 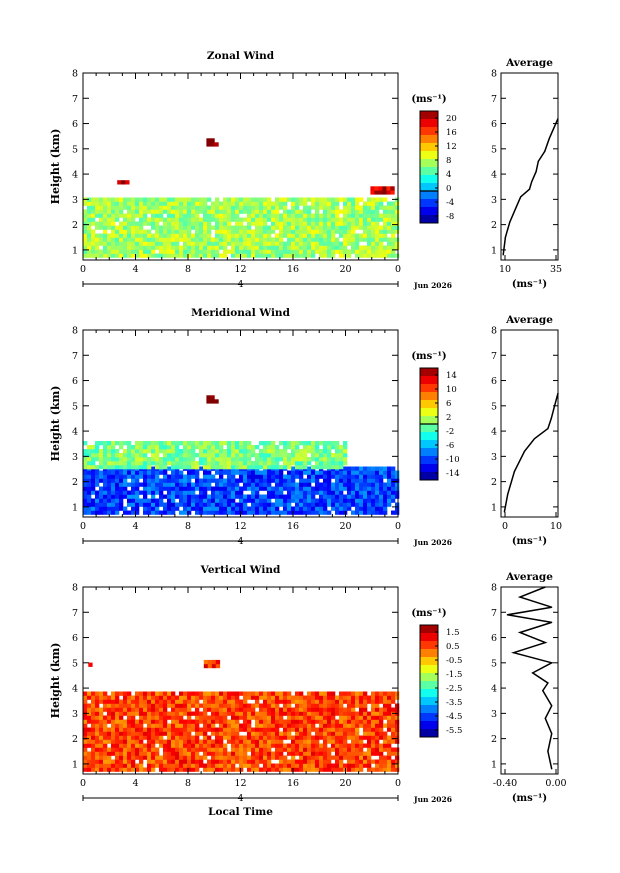 I want to click on avg-y-tick-label: 1, so click(x=494, y=764).